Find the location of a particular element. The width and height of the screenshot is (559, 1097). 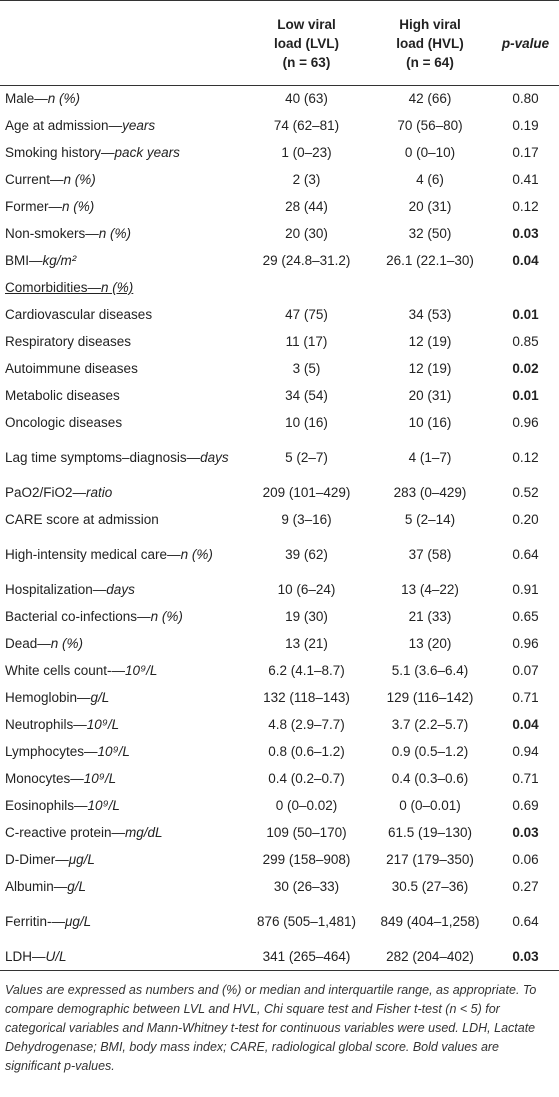

cell-hvl: 5.1 (3.6–6.4) is located at coordinates (430, 670).